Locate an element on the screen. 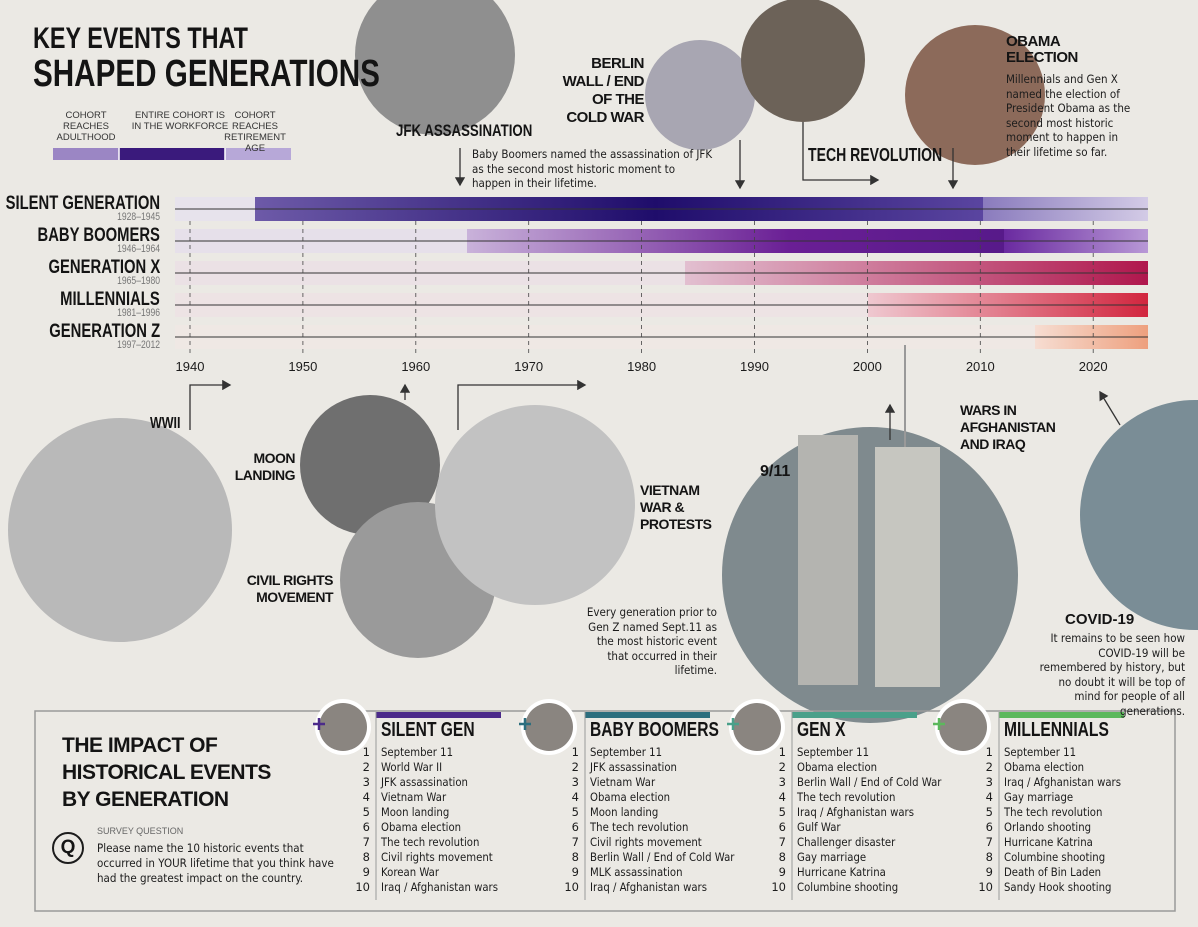 This screenshot has width=1198, height=927. title-line: KEY EVENTS THAT is located at coordinates (140, 38).